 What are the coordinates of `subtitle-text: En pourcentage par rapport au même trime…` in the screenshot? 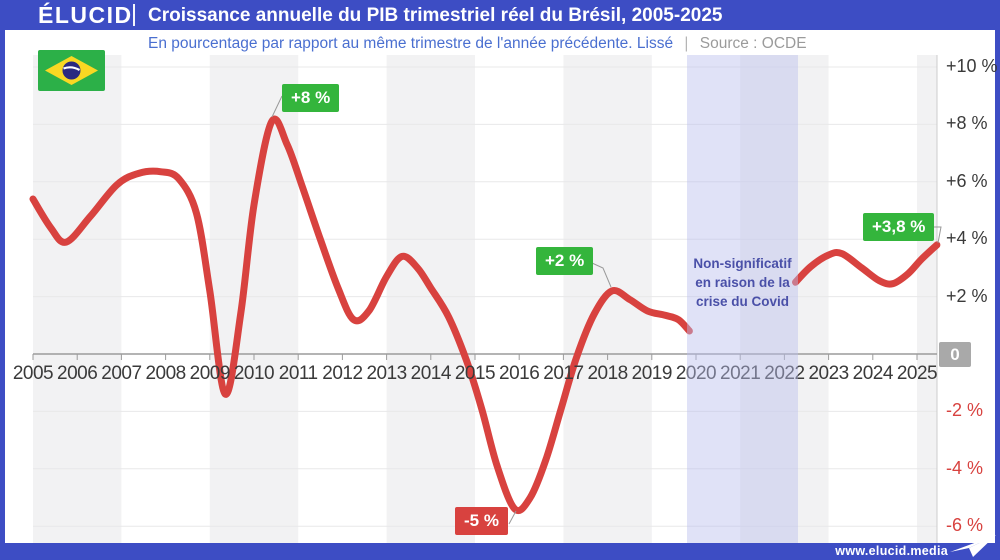 It's located at (411, 43).